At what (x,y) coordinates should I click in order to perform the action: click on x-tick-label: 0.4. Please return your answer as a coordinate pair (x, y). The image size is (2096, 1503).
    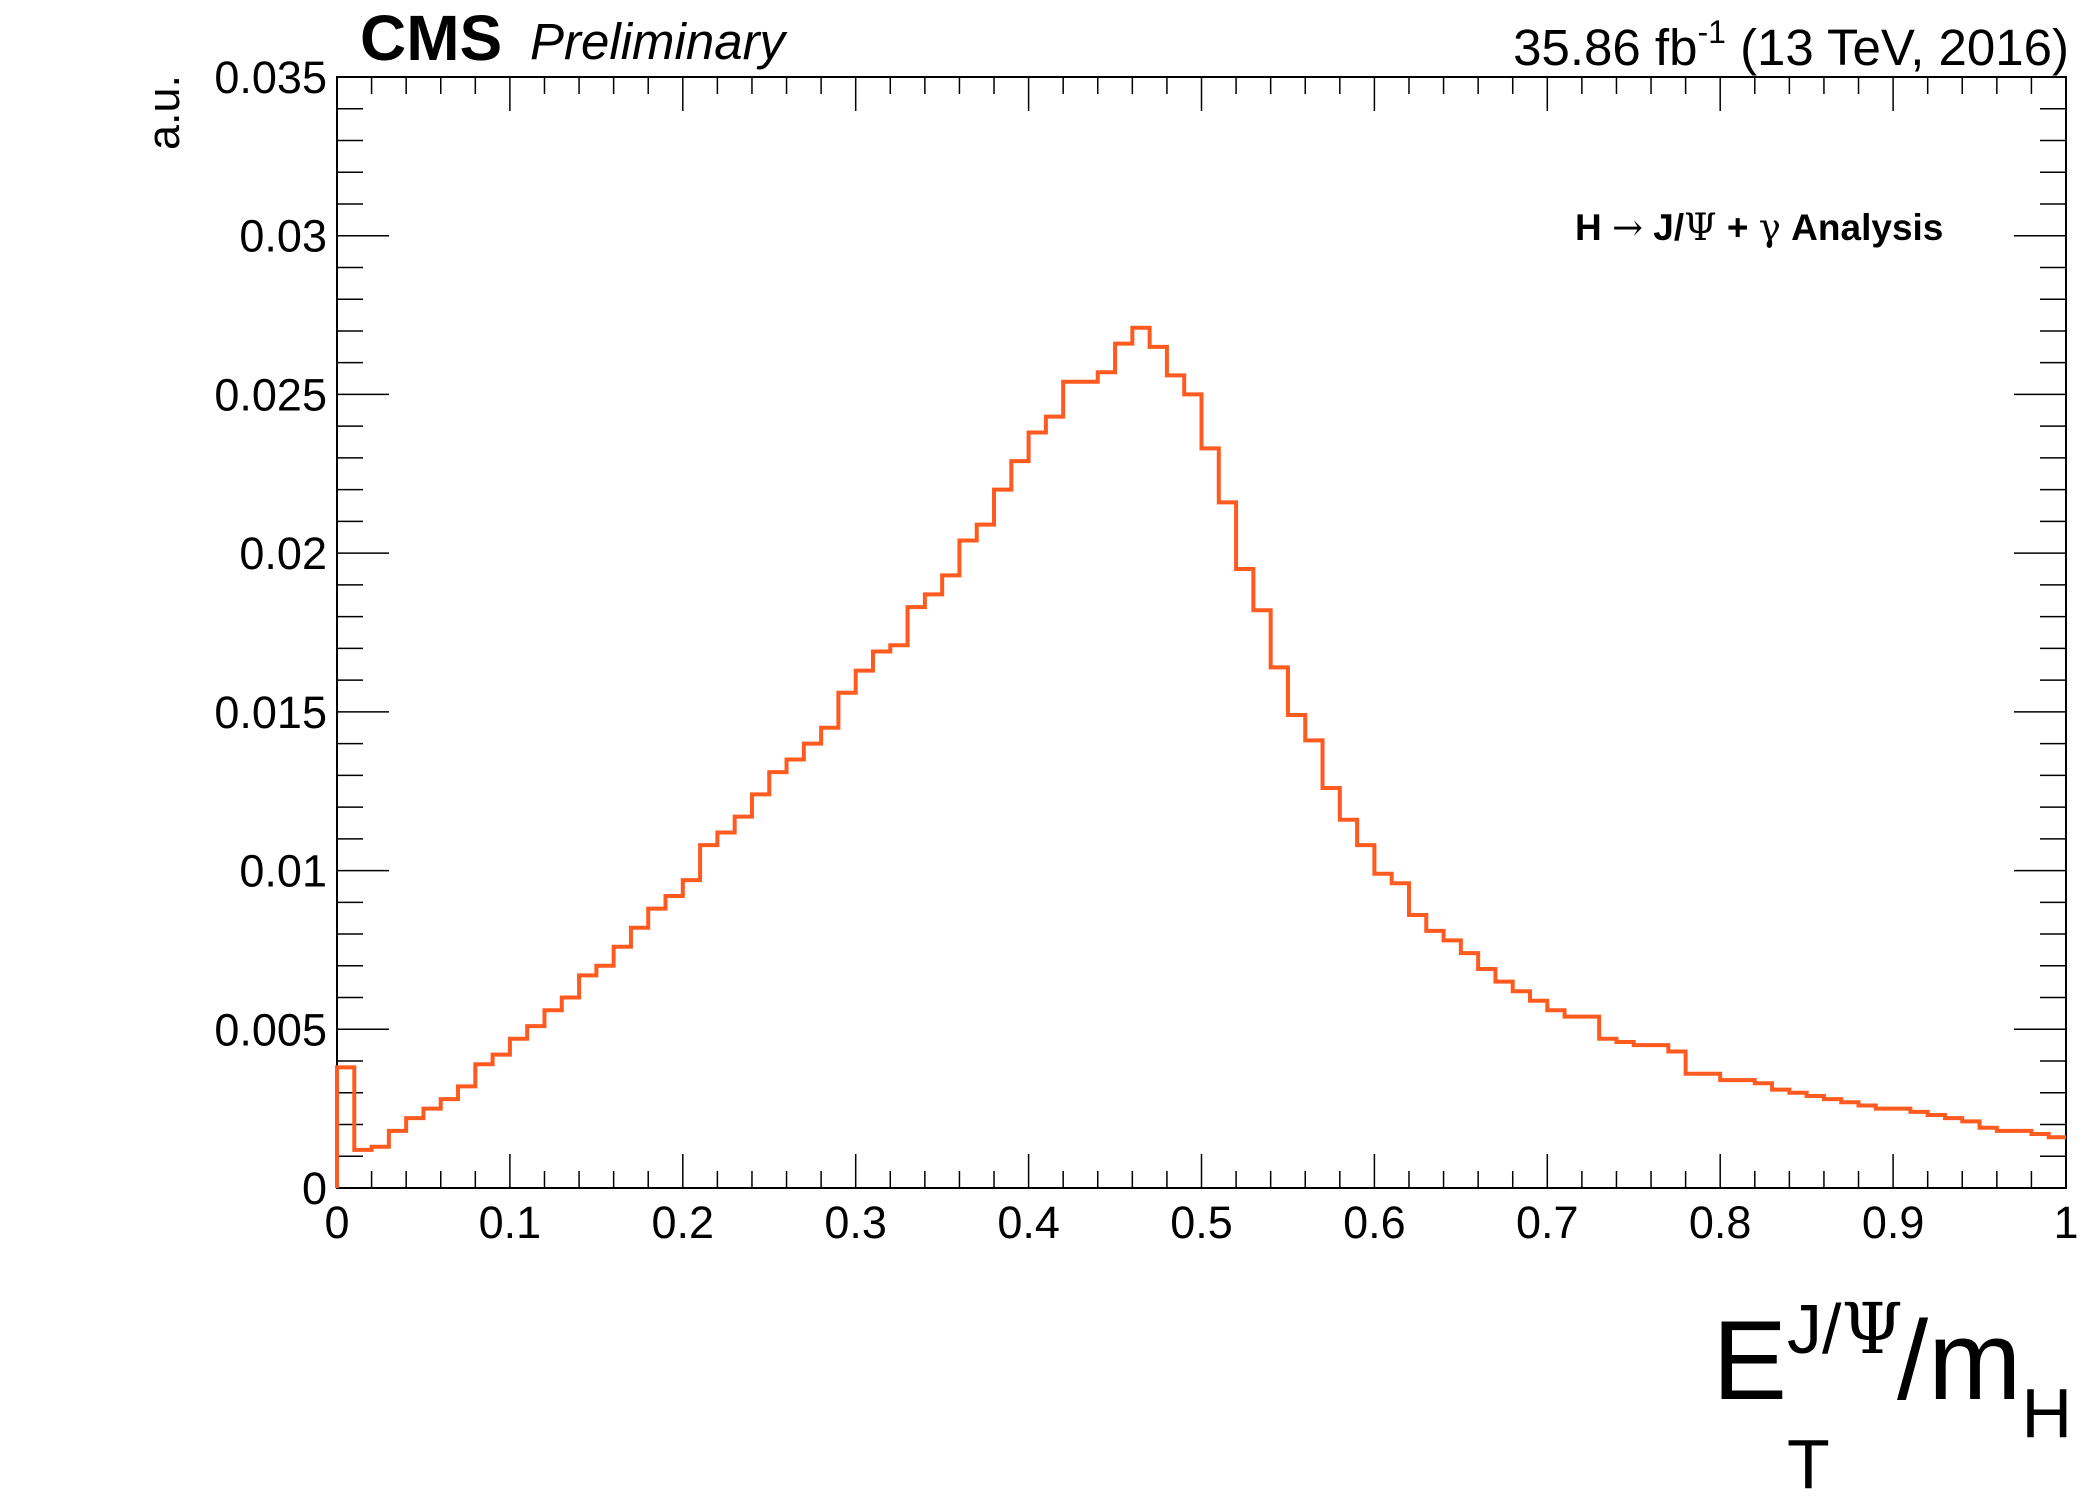
    Looking at the image, I should click on (1028, 1222).